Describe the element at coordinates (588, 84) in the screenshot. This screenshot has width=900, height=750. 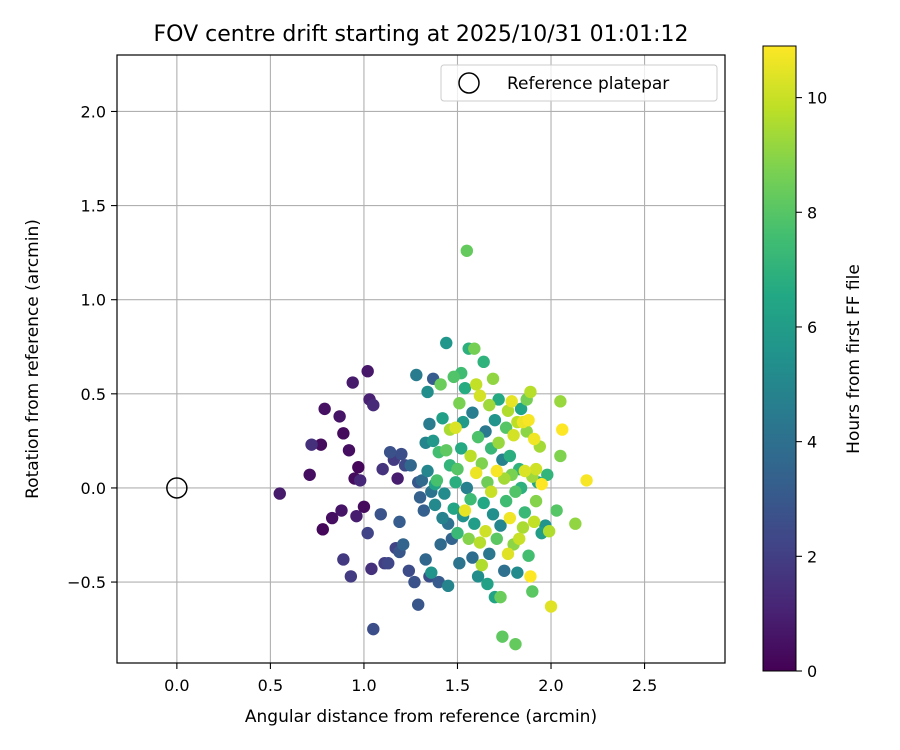
I see `legend-entry: Reference platepar` at that location.